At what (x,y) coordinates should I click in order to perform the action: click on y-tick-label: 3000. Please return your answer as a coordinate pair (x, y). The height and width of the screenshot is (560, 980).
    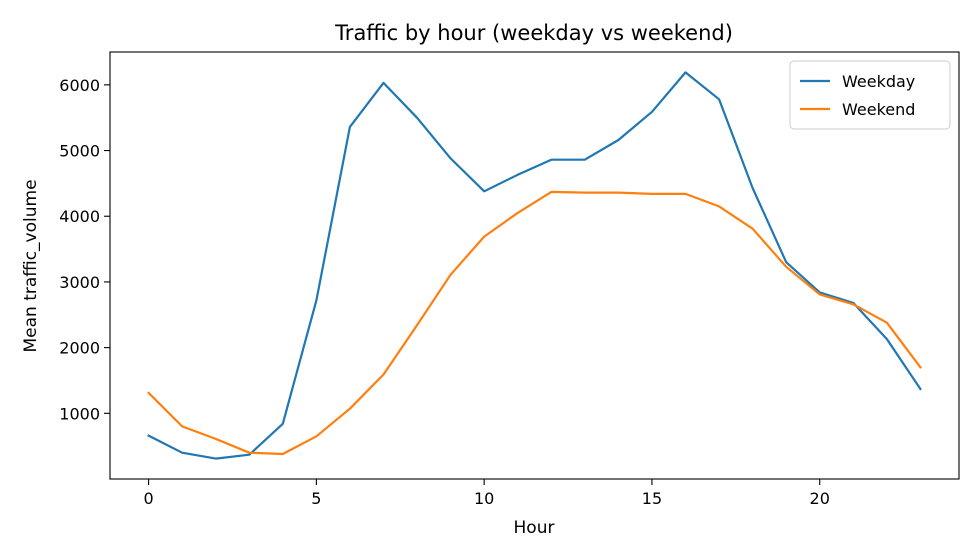
    Looking at the image, I should click on (79, 282).